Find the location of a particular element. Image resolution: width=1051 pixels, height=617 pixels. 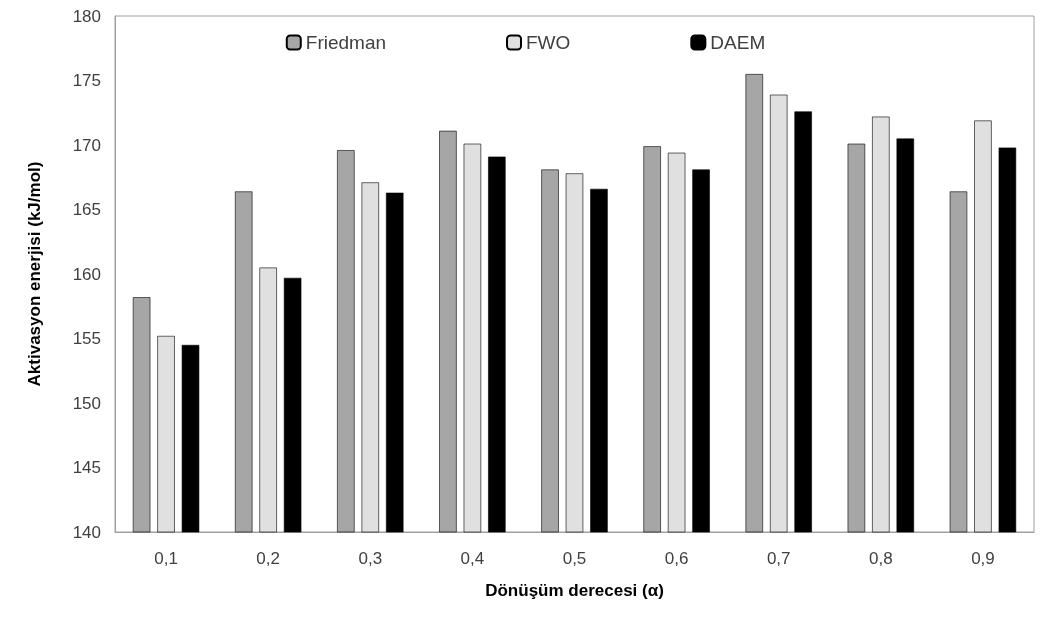

legend-label: FWO is located at coordinates (548, 42).